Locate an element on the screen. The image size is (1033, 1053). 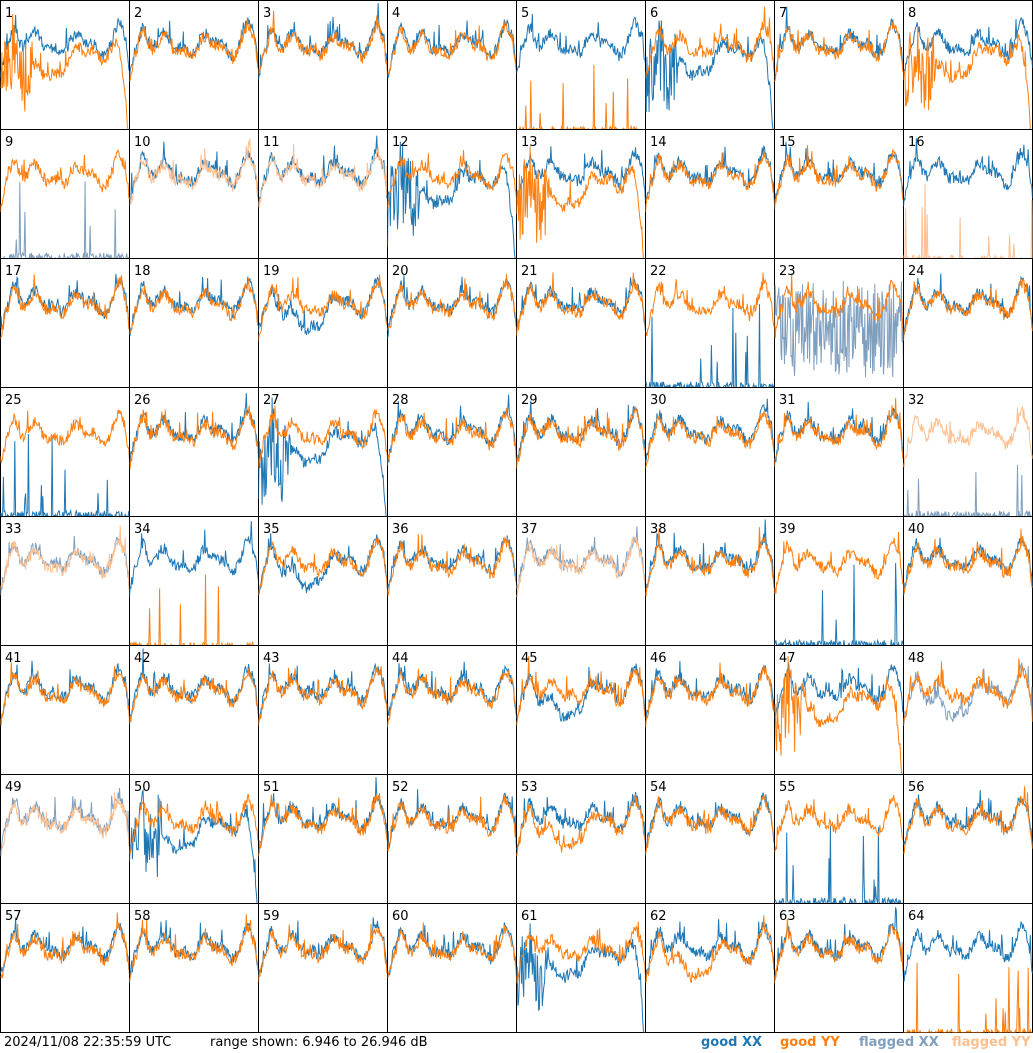
panel-19: 19 is located at coordinates (323, 323).